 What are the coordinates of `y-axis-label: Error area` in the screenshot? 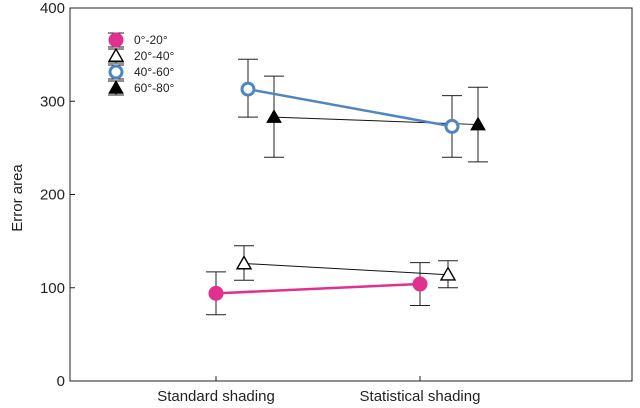 It's located at (17, 198).